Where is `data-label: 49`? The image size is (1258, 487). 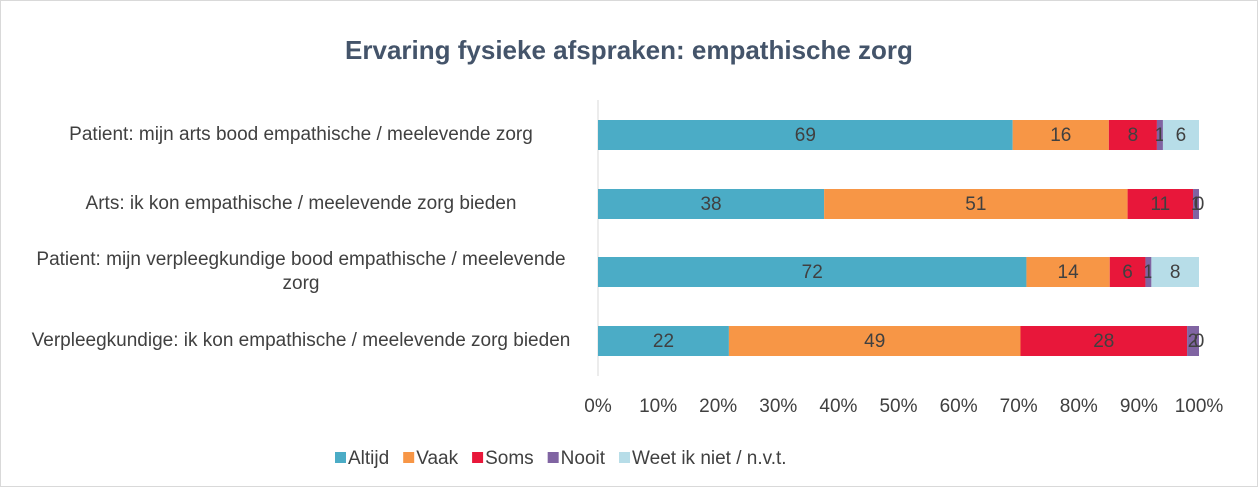
data-label: 49 is located at coordinates (874, 341).